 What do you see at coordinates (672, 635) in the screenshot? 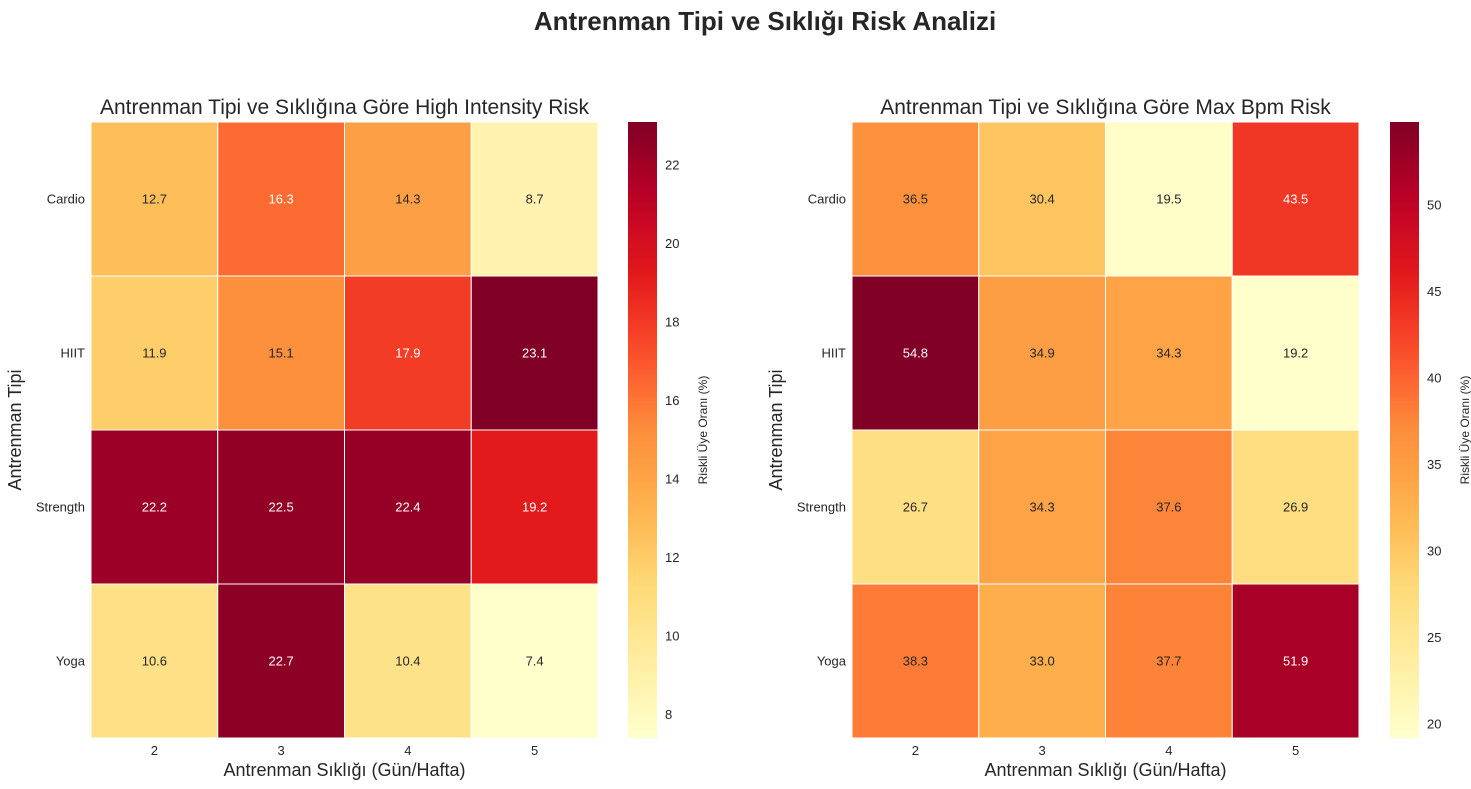
I see `colorbar-tick-label: 10` at bounding box center [672, 635].